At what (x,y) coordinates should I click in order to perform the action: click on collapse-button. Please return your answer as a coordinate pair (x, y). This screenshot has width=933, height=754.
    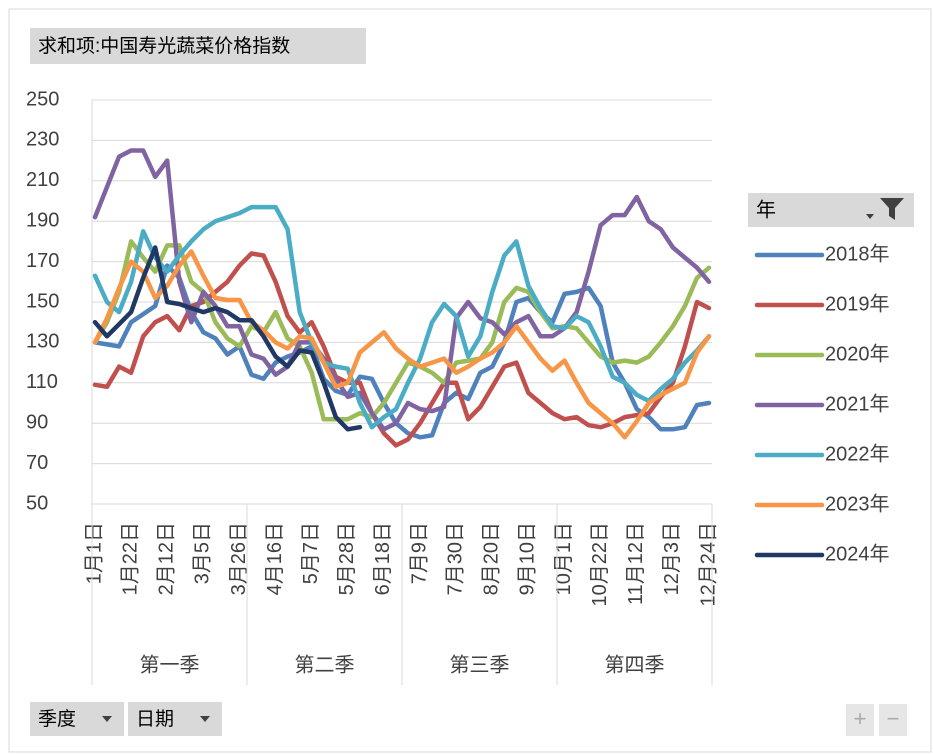
    Looking at the image, I should click on (893, 720).